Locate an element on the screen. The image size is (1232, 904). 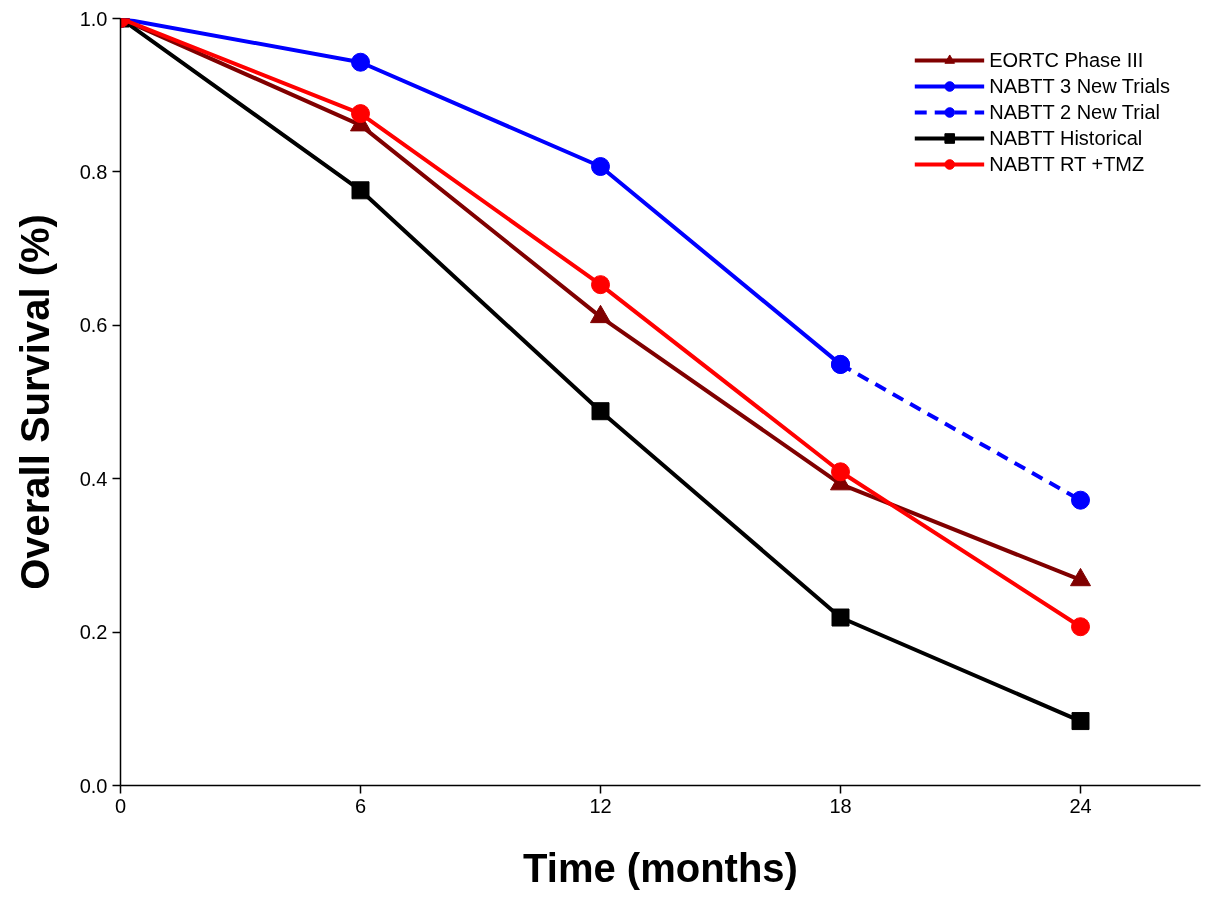
y-tick-label: 0.6 is located at coordinates (93, 325).